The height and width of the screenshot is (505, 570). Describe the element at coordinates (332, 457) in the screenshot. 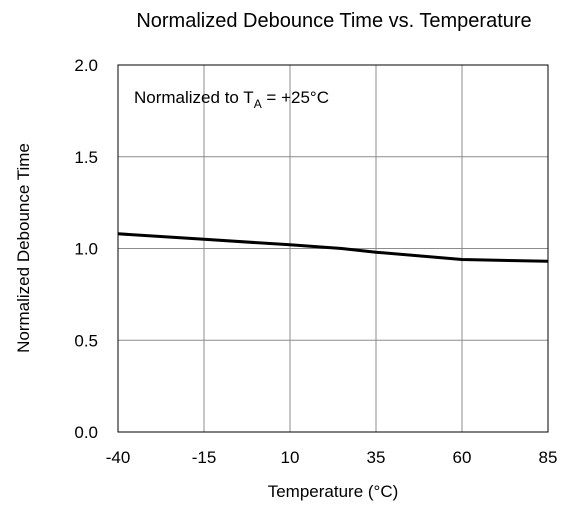

I see `x-tick-labels: -40 -15 10 35 60 85` at that location.